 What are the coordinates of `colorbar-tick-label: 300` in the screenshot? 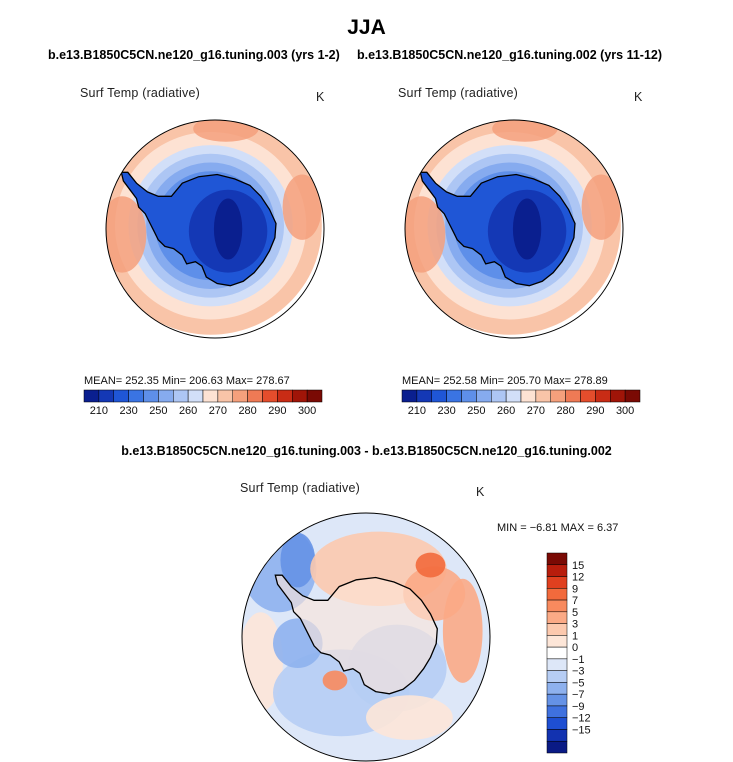 It's located at (307, 411).